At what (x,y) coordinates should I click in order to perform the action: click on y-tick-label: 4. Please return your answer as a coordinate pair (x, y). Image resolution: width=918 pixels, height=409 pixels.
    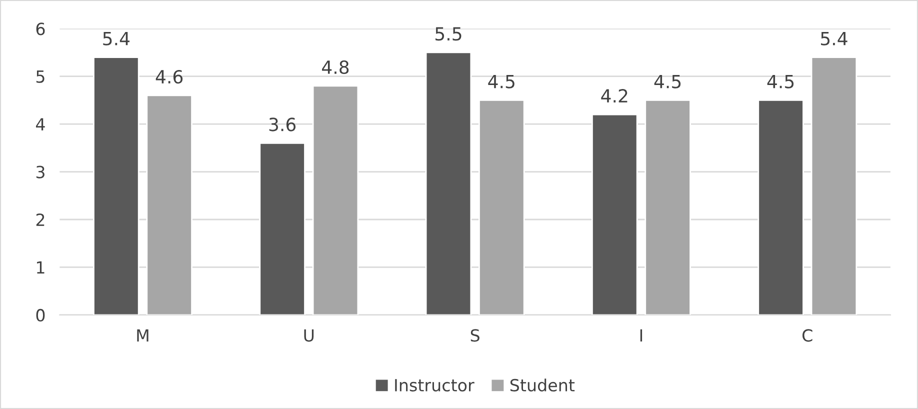
    Looking at the image, I should click on (40, 124).